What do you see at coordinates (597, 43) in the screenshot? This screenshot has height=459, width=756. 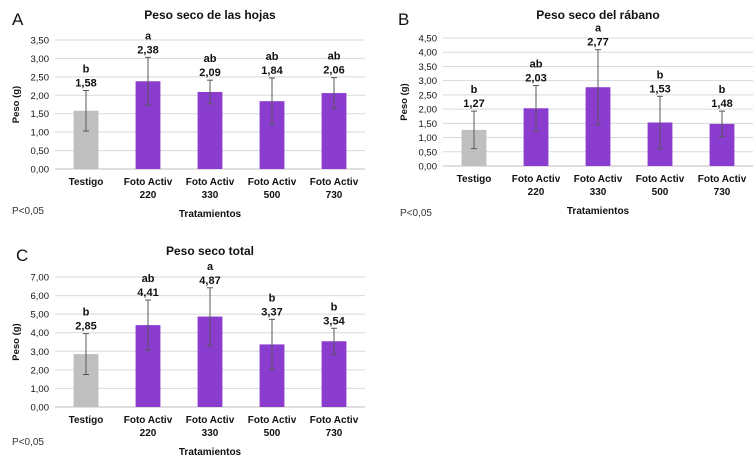 I see `data-label: 2,77` at bounding box center [597, 43].